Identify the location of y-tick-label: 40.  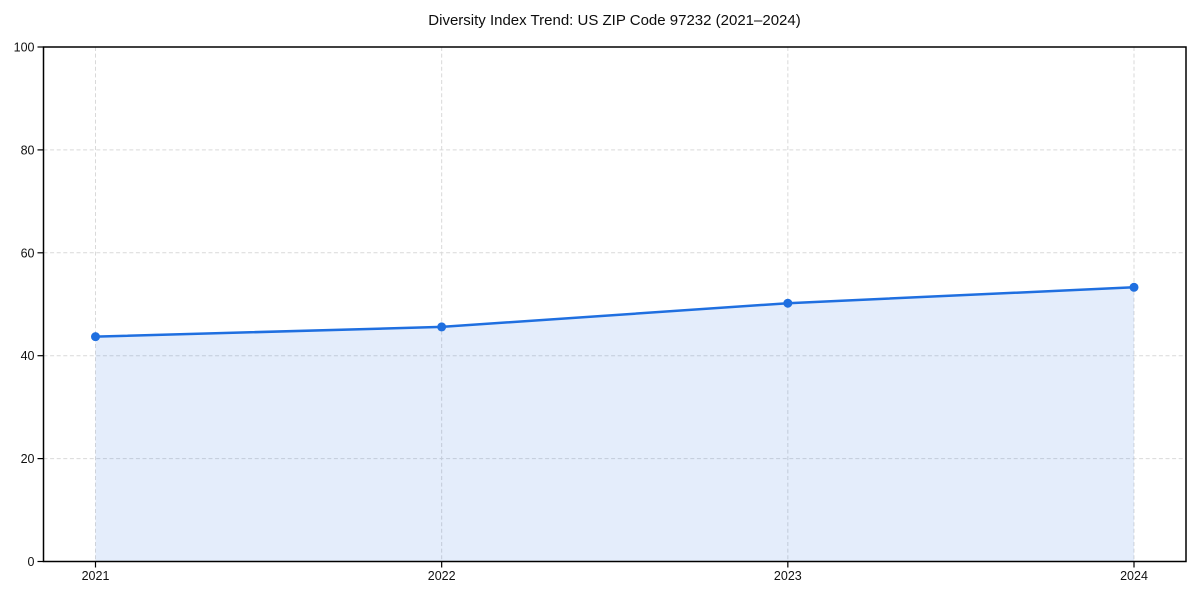
(28, 356).